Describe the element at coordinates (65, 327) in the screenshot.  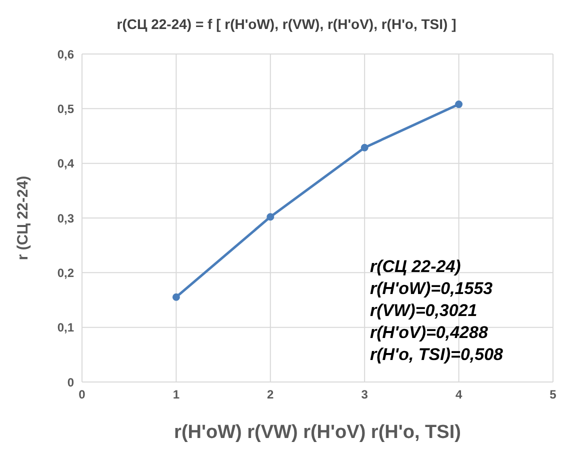
I see `y-tick-label: 0,1` at that location.